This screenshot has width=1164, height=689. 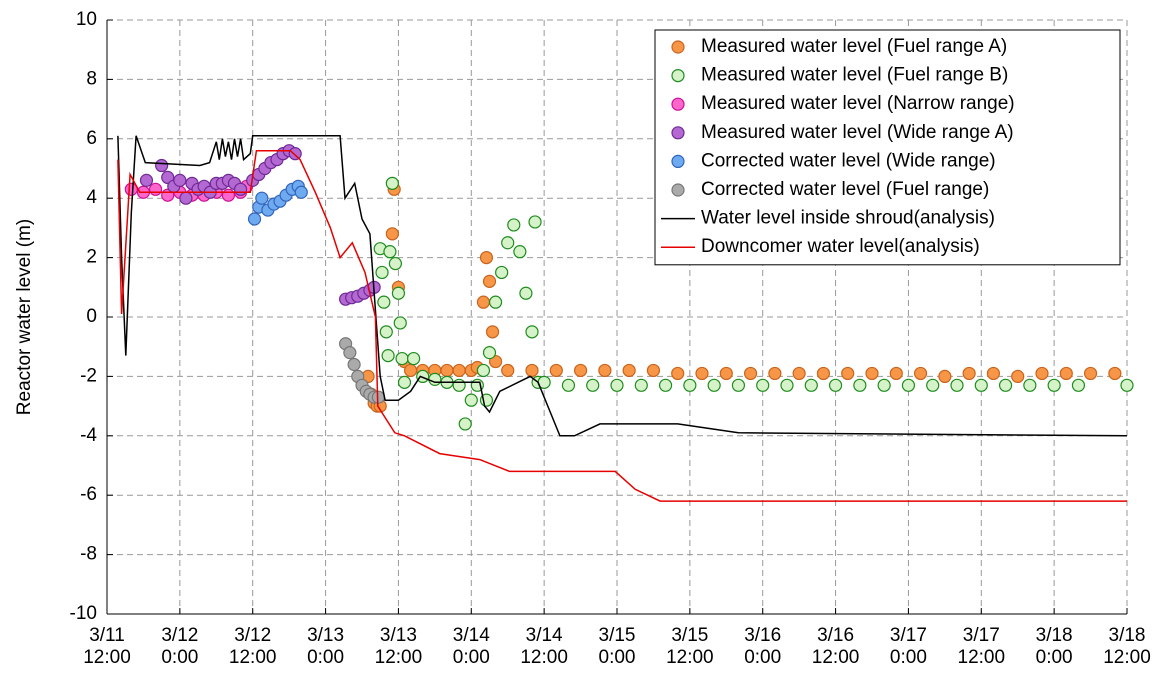 What do you see at coordinates (845, 189) in the screenshot?
I see `legend-label: Corrected water level (Fuel range)` at bounding box center [845, 189].